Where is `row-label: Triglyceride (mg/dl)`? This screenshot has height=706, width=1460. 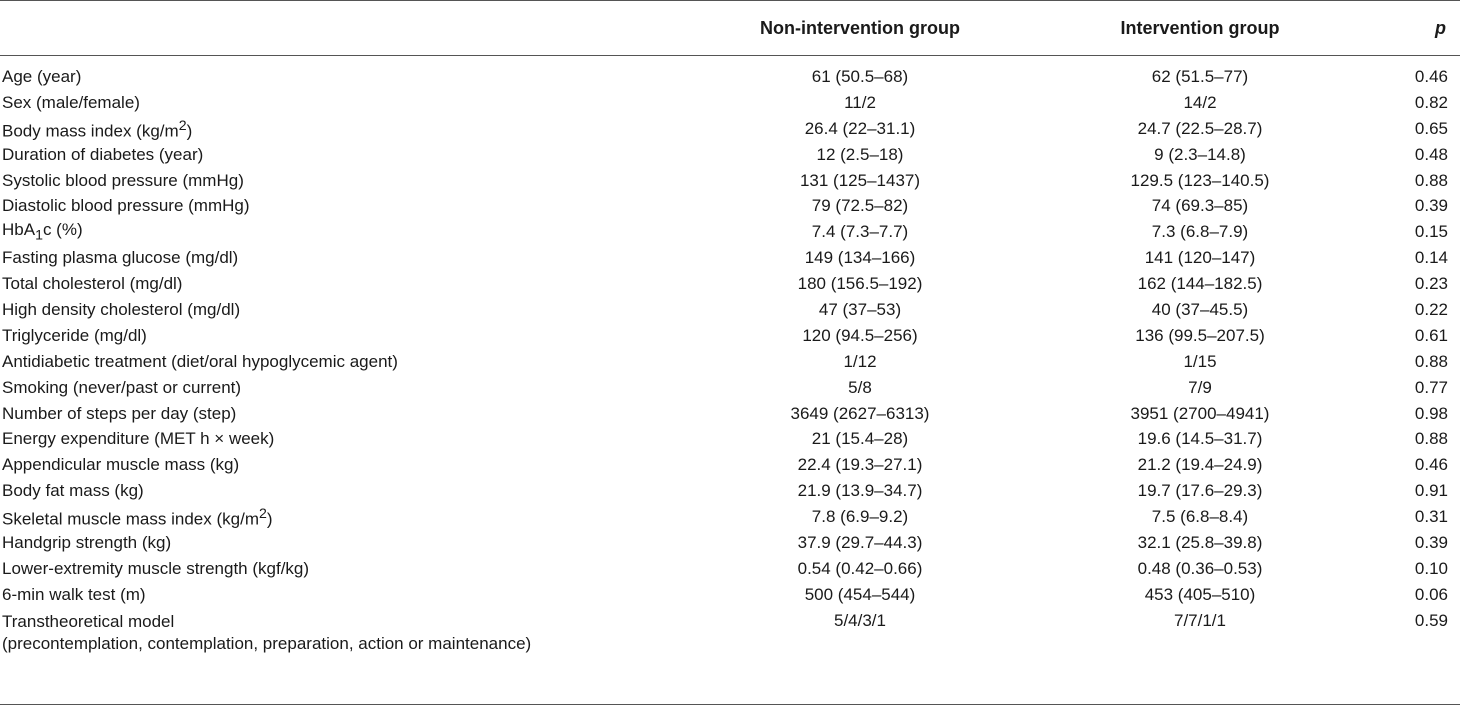
row-label: Triglyceride (mg/dl) is located at coordinates (74, 335).